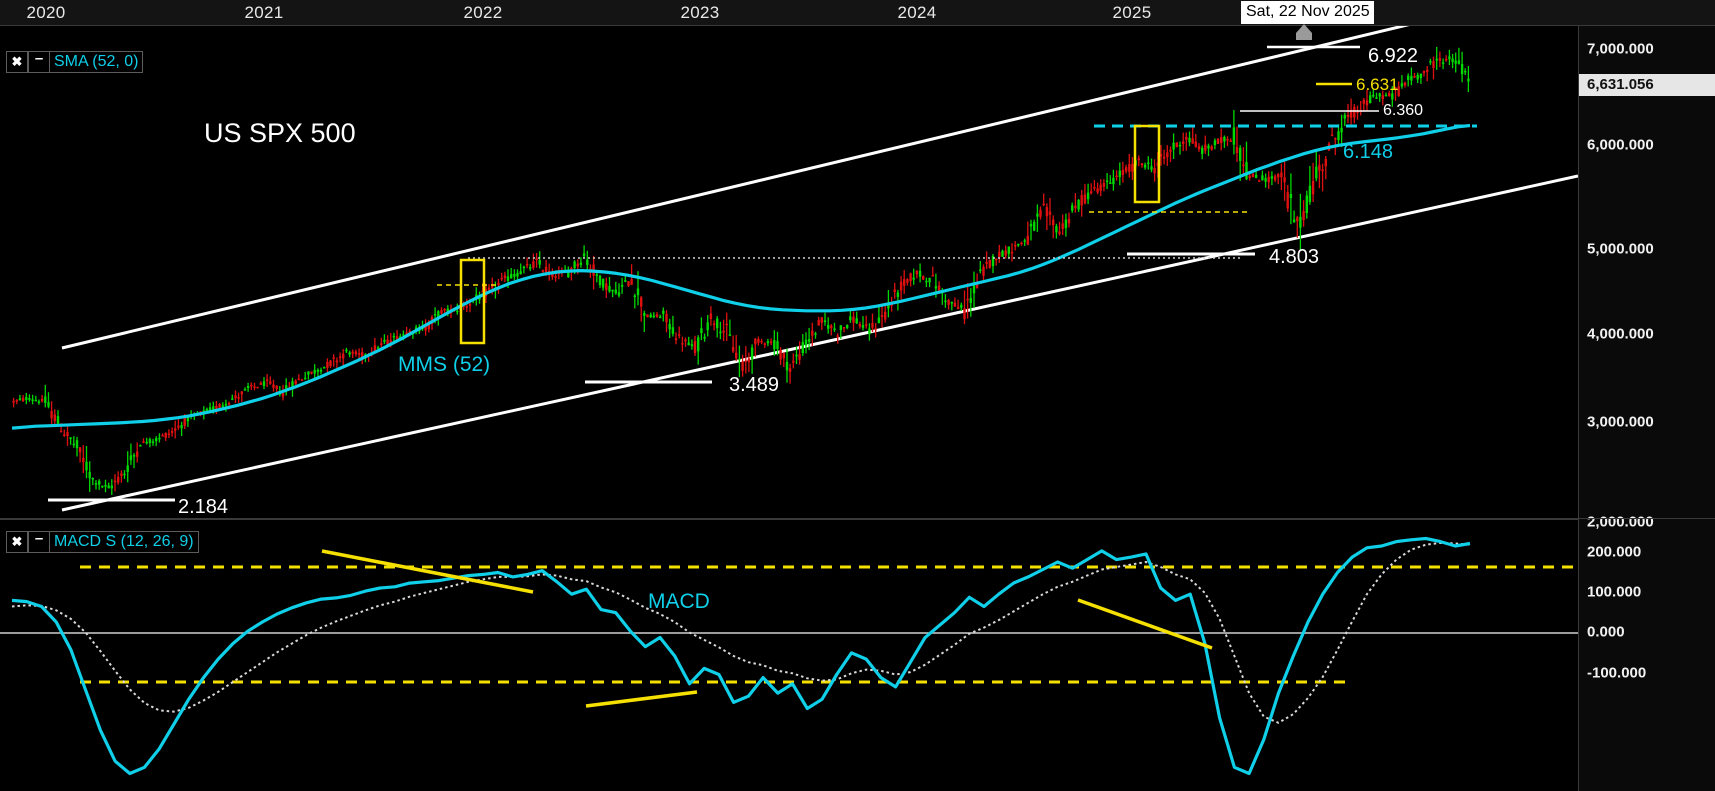 This screenshot has width=1715, height=791. What do you see at coordinates (1368, 152) in the screenshot?
I see `annotation-6148: 6.148` at bounding box center [1368, 152].